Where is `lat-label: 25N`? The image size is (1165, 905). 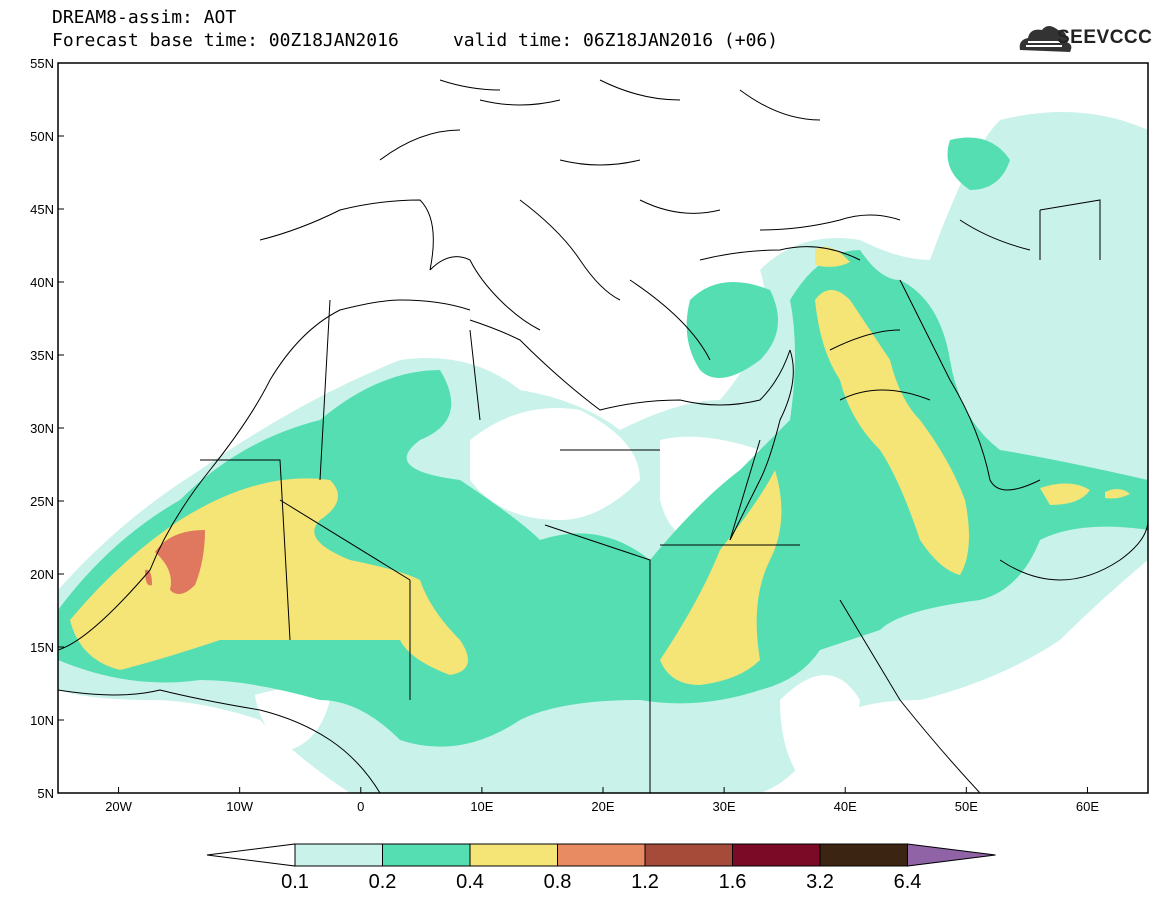
lat-label: 25N is located at coordinates (42, 501).